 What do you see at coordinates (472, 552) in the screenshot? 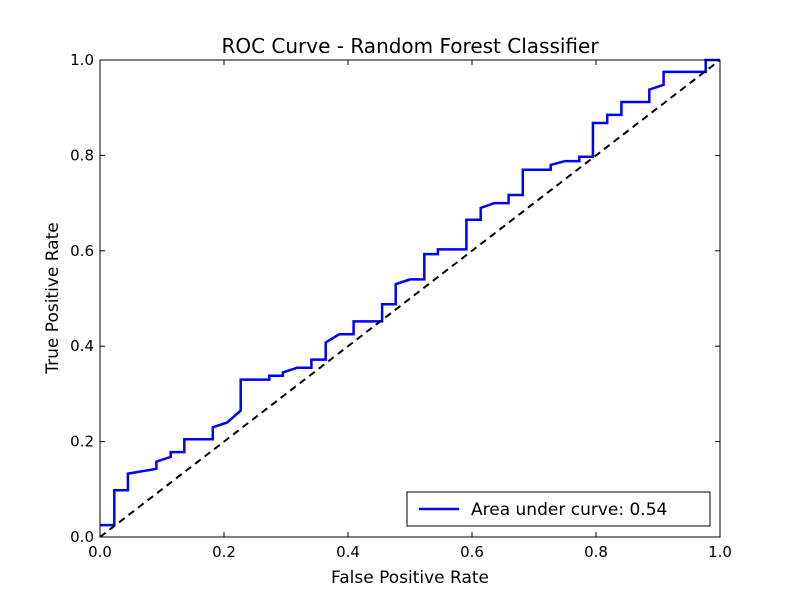
I see `x-tick-label: 0.6` at bounding box center [472, 552].